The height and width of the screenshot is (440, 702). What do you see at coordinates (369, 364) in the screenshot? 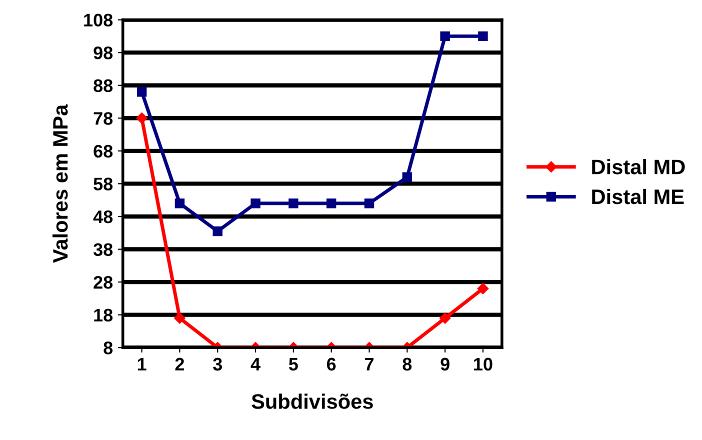
I see `x-tick-label: 7` at bounding box center [369, 364].